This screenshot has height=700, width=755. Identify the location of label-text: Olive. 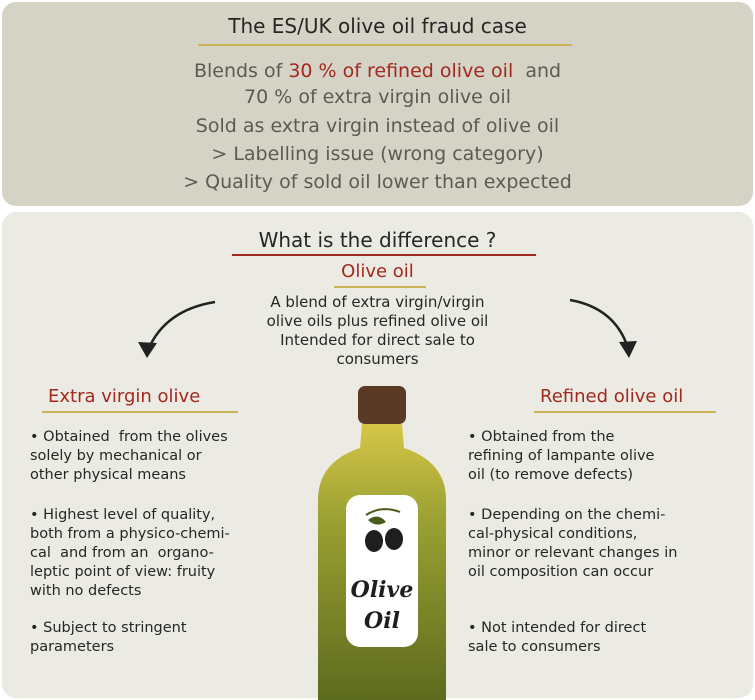
(382, 590).